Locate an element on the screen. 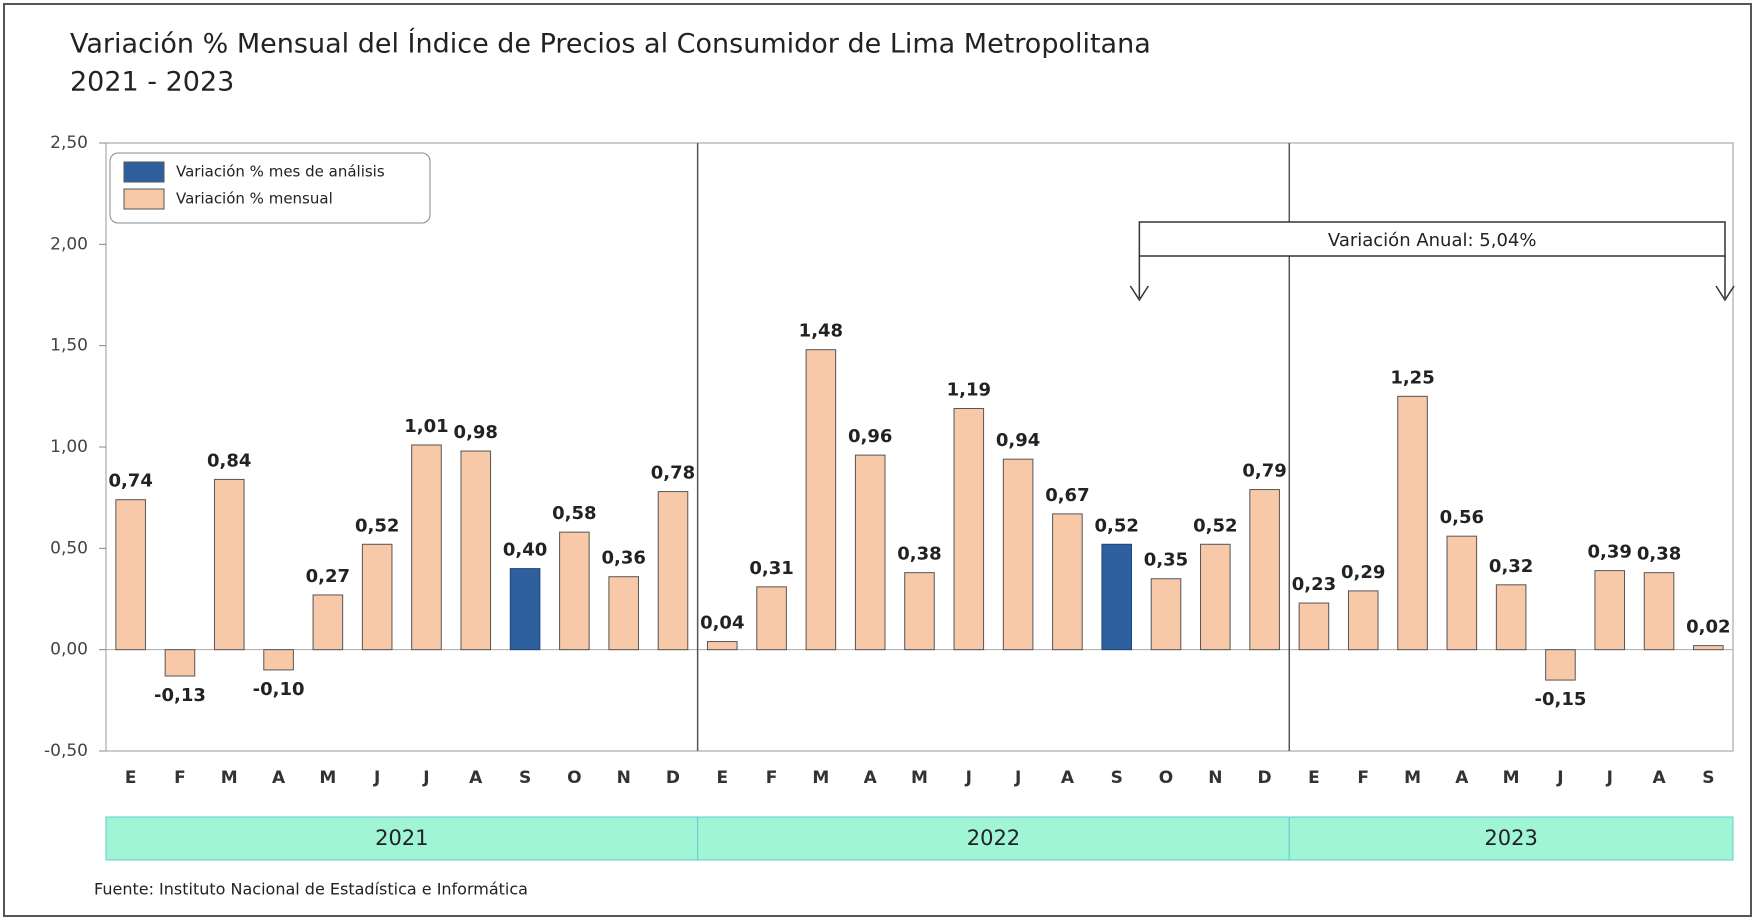  legend-box is located at coordinates (270, 188).